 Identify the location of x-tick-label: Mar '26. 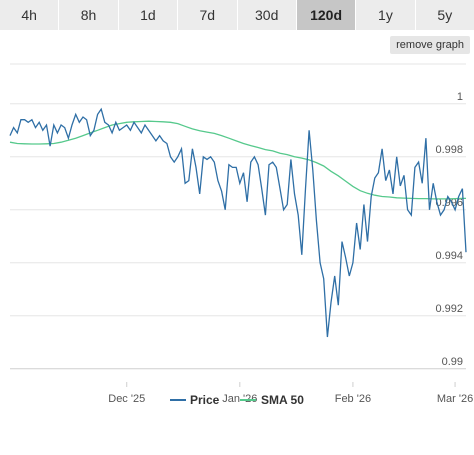
(455, 399).